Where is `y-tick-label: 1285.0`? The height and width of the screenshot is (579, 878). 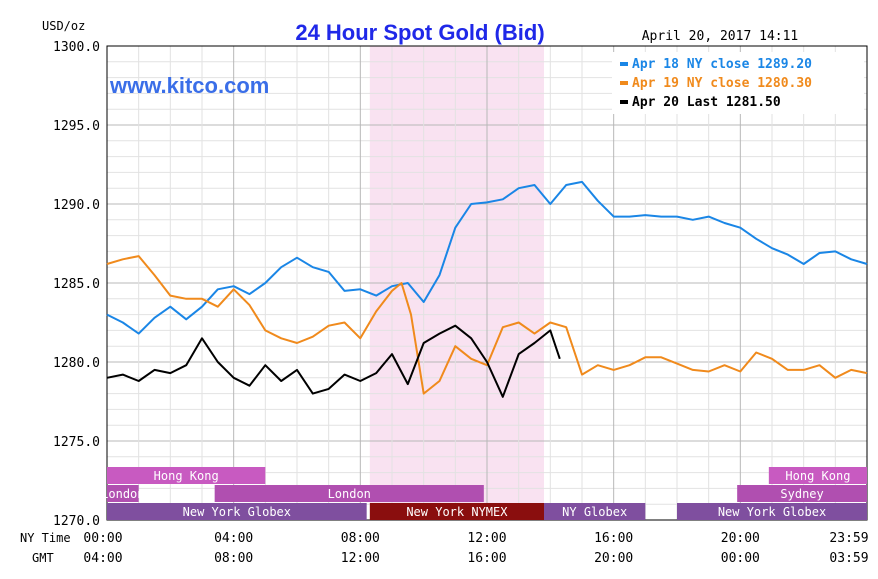 y-tick-label: 1285.0 is located at coordinates (76, 284).